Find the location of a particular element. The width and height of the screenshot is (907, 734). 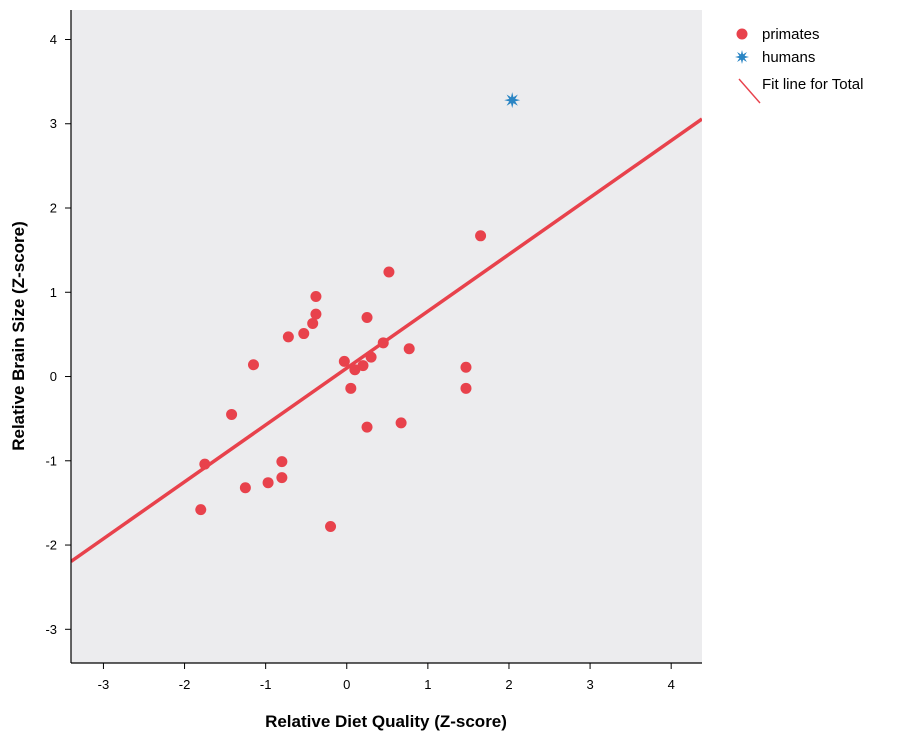

legend-humans-marker is located at coordinates (742, 57).